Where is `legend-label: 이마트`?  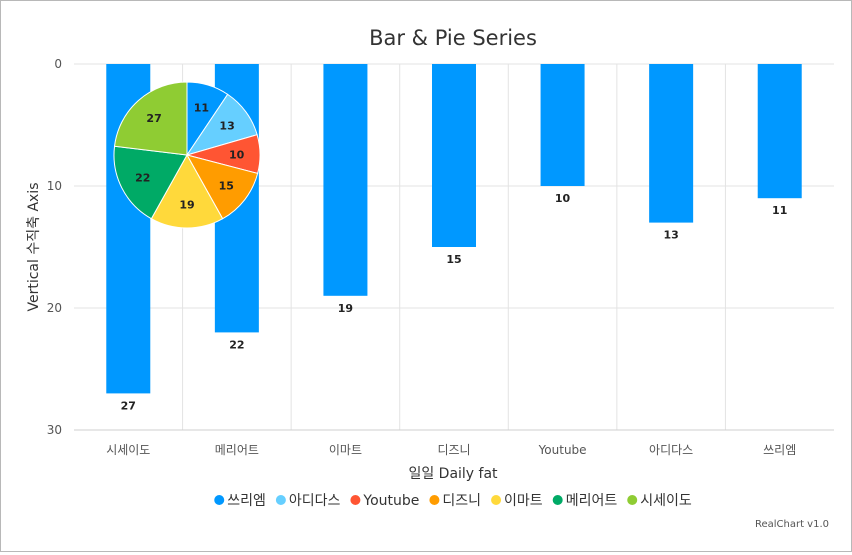 legend-label: 이마트 is located at coordinates (523, 501).